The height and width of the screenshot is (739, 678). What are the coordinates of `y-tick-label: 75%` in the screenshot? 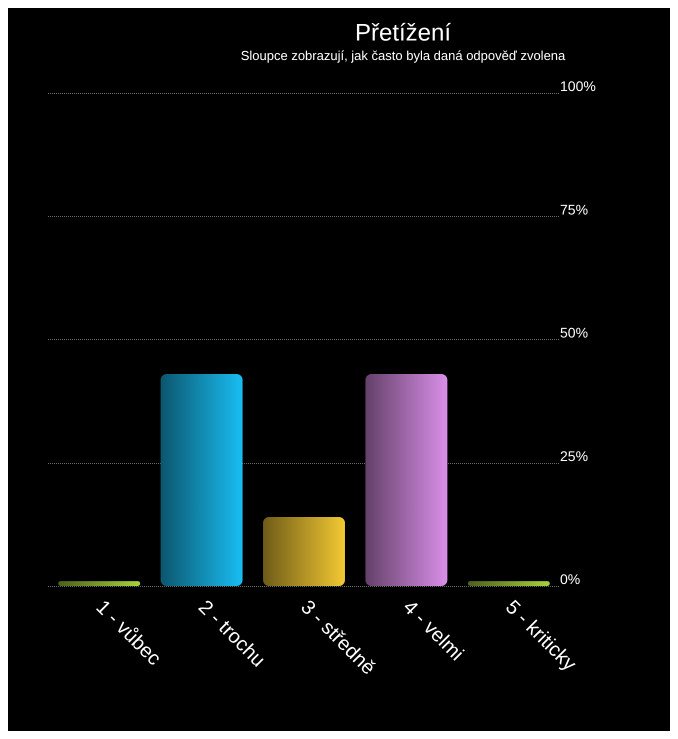 It's located at (574, 209).